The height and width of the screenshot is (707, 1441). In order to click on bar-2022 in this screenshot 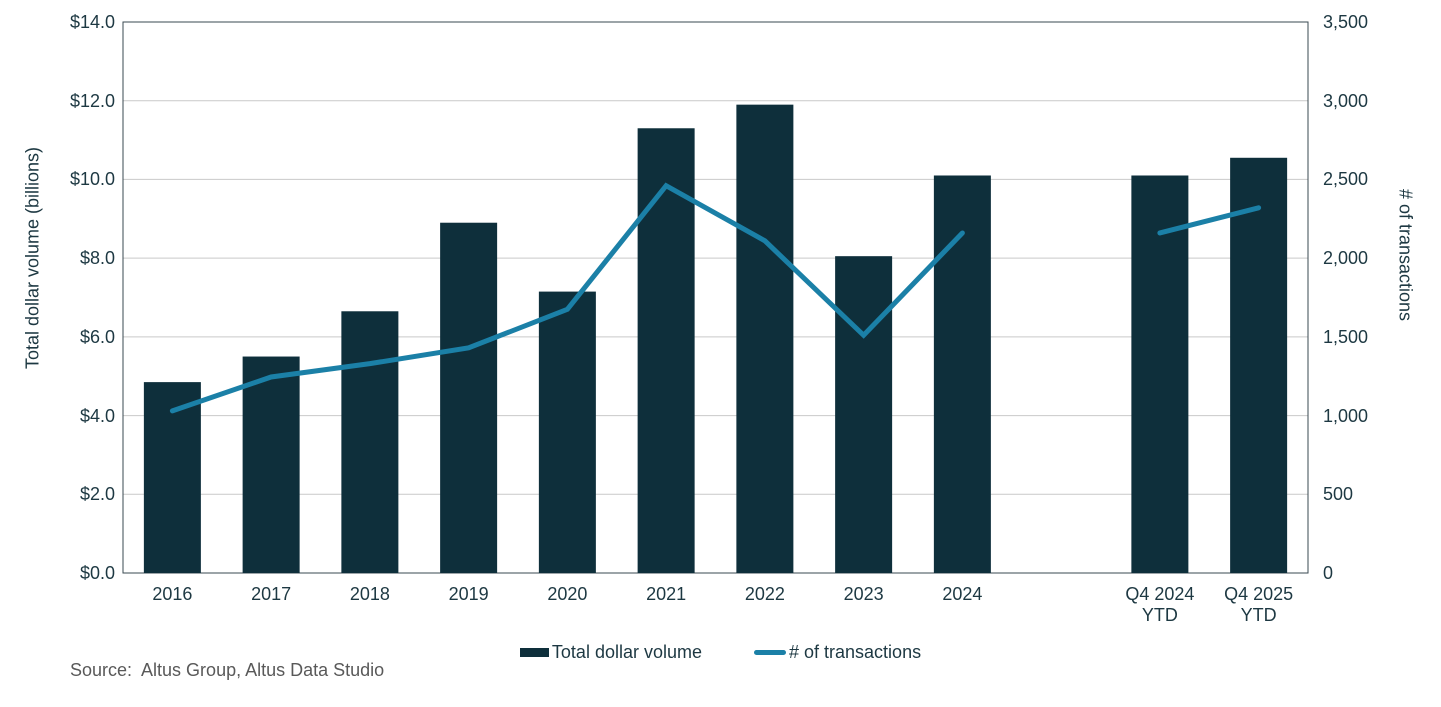, I will do `click(765, 339)`.